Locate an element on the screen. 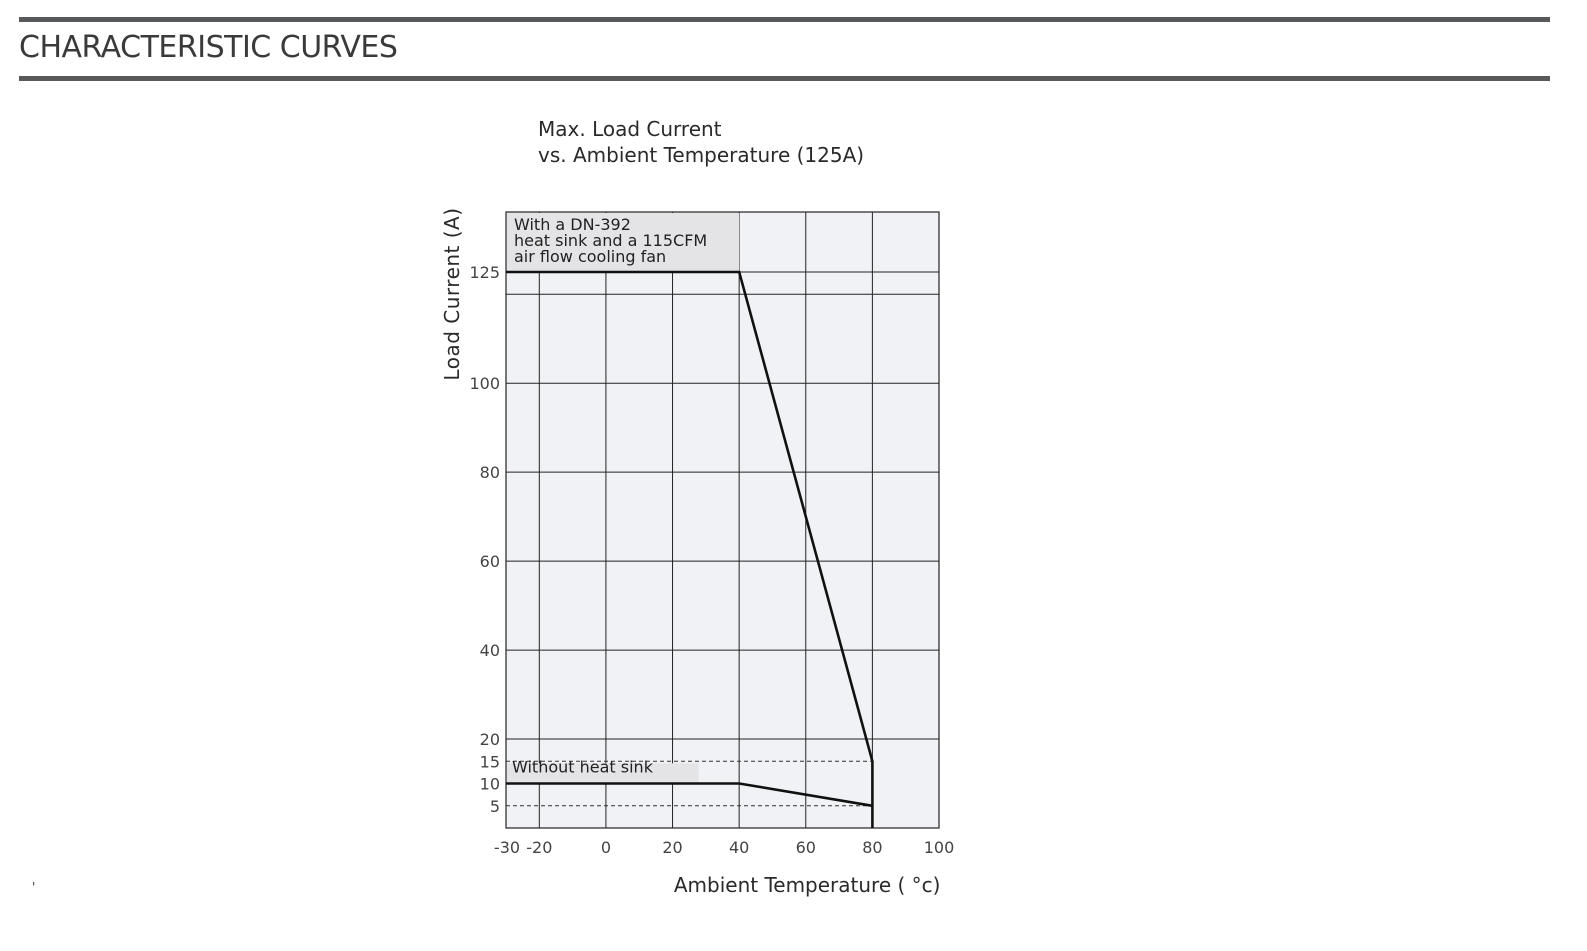 The image size is (1587, 951). x-tick-label: 100 is located at coordinates (939, 847).